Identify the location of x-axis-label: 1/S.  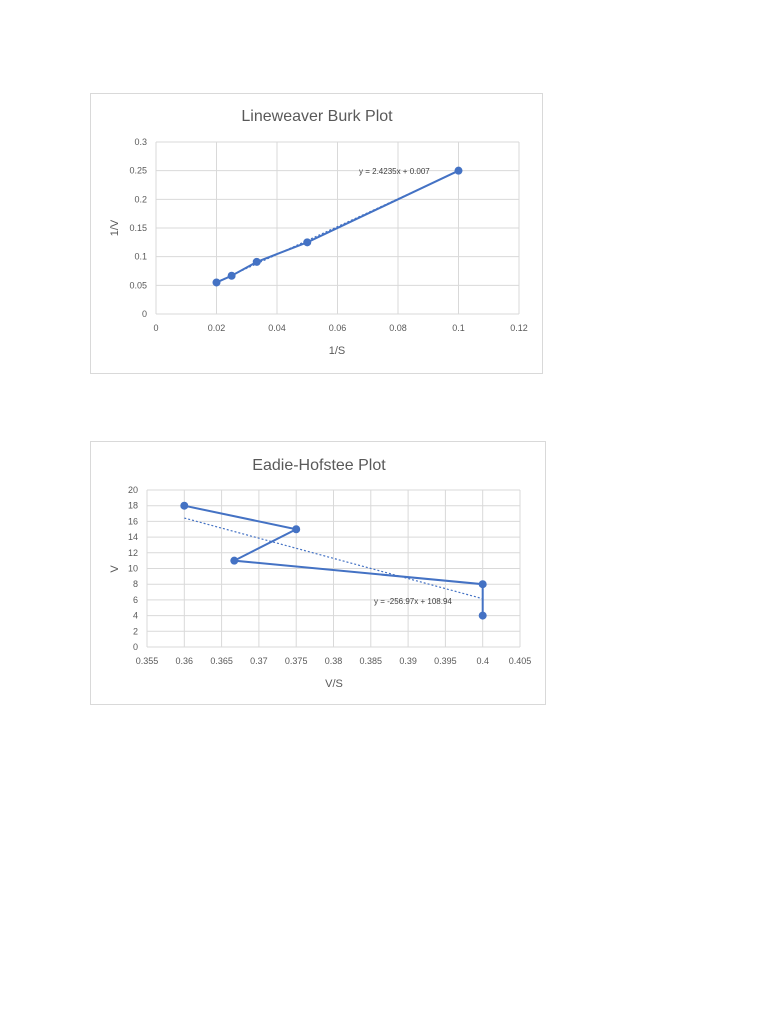
(337, 351).